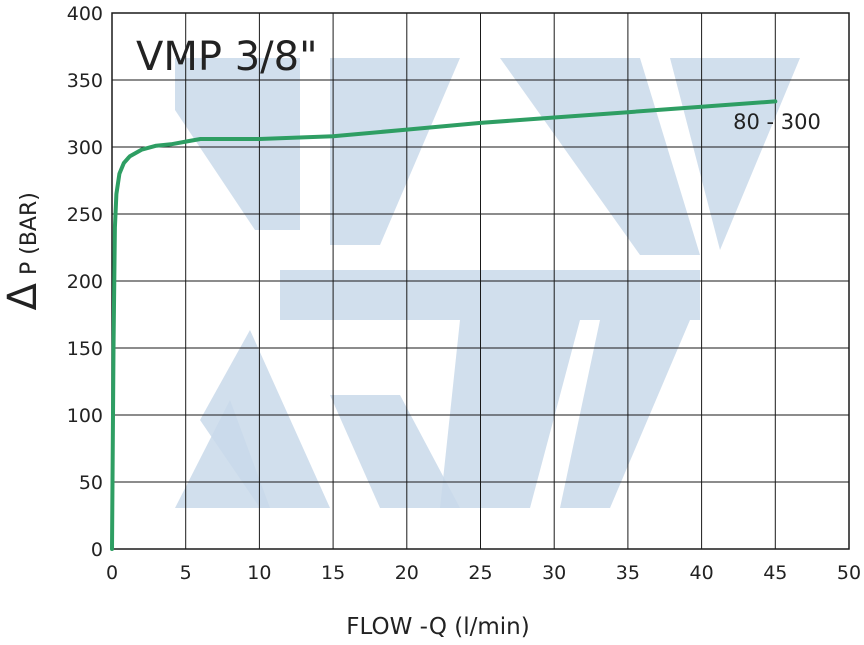  What do you see at coordinates (437, 627) in the screenshot?
I see `x-axis-label: FLOW -Q (l/min)` at bounding box center [437, 627].